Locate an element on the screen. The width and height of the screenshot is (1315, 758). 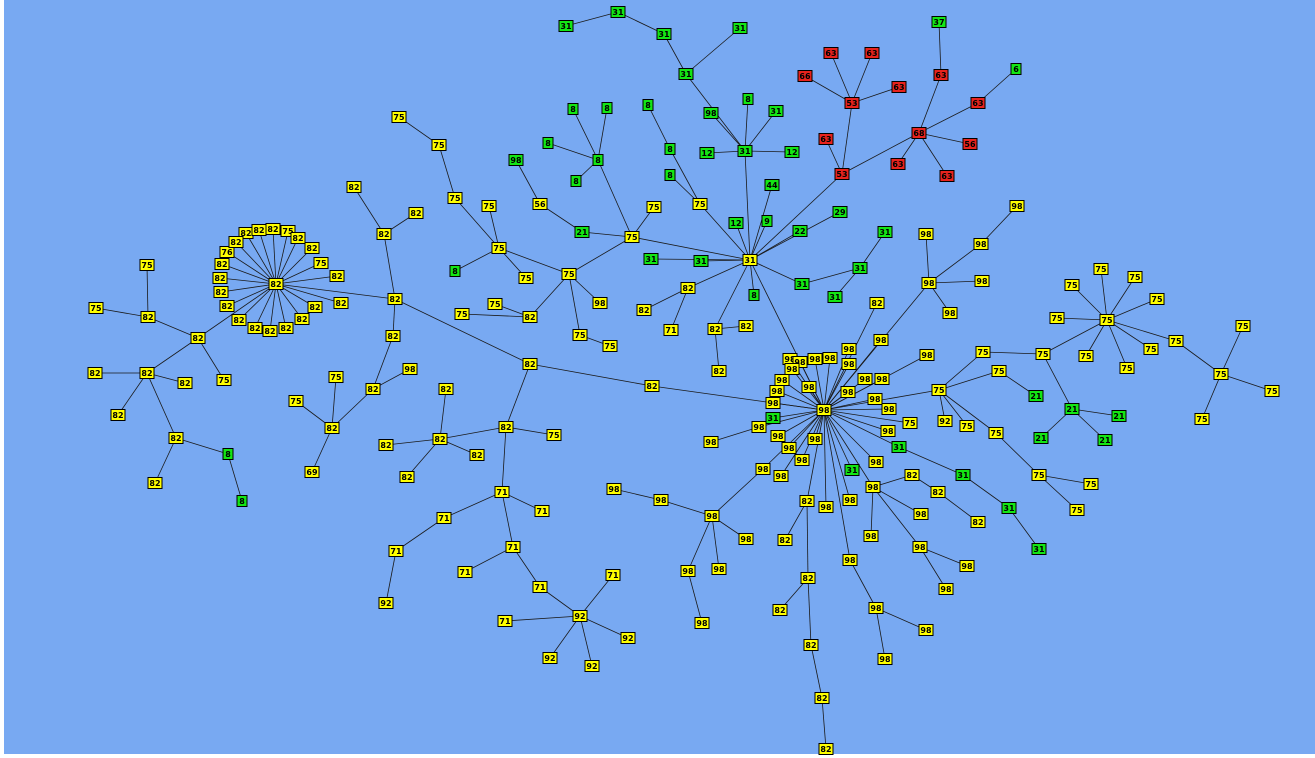
node-label: 92 is located at coordinates (385, 603).